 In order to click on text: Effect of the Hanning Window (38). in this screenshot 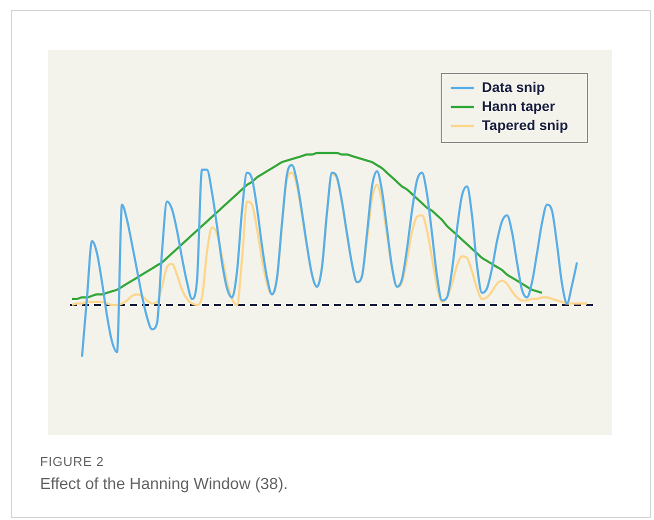, I will do `click(164, 485)`.